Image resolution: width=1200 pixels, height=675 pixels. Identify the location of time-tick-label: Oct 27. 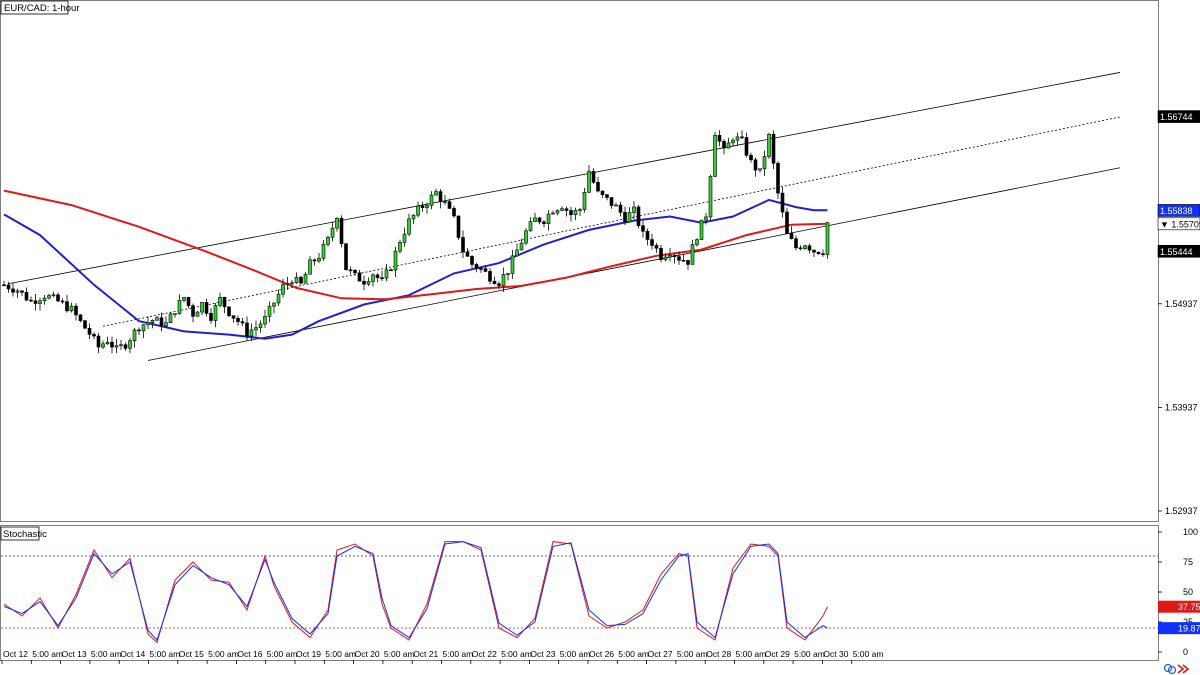
(660, 654).